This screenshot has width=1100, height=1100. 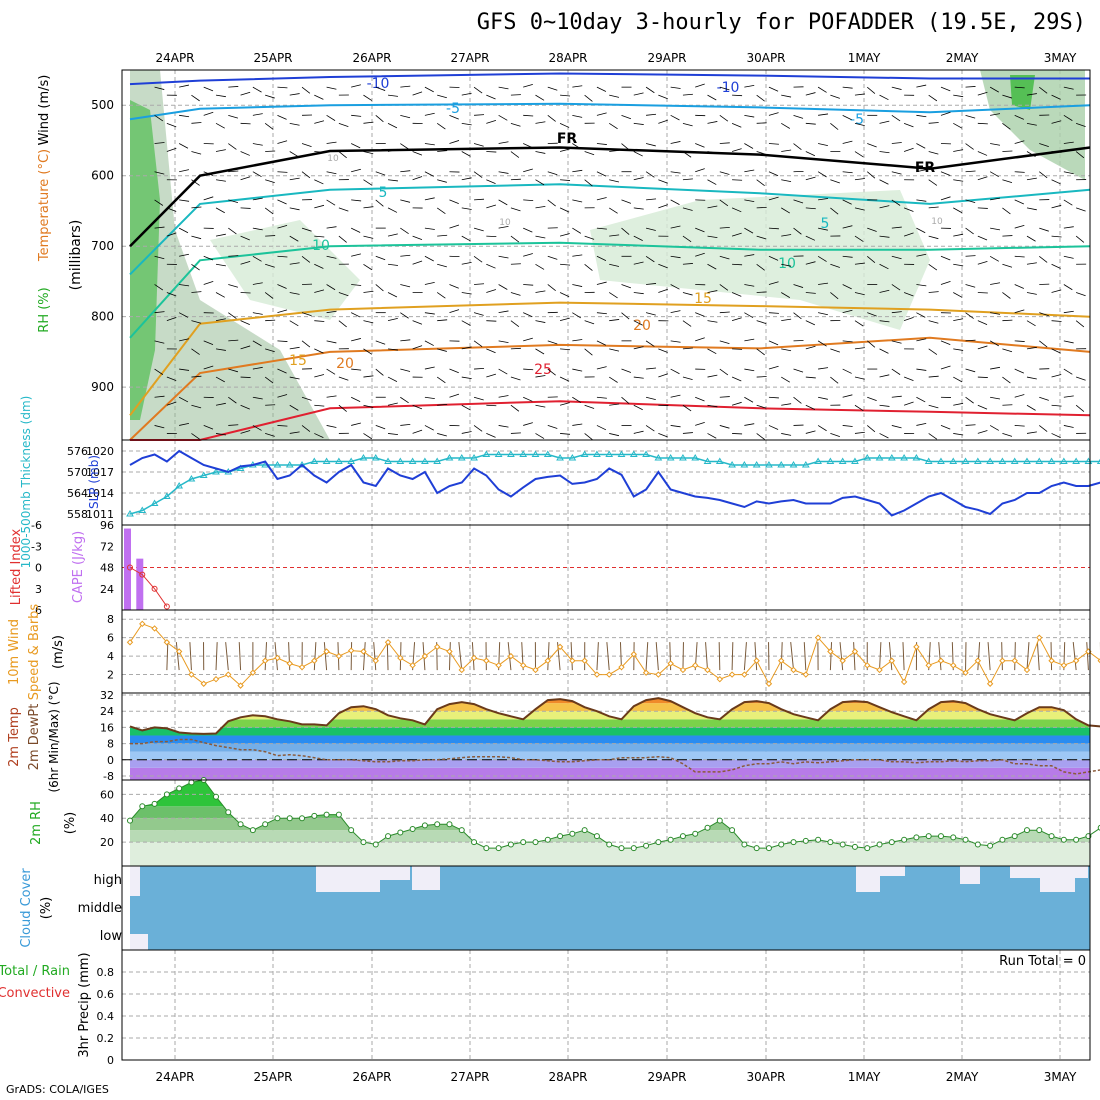 What do you see at coordinates (1042, 961) in the screenshot?
I see `run-total-label: Run Total = 0` at bounding box center [1042, 961].